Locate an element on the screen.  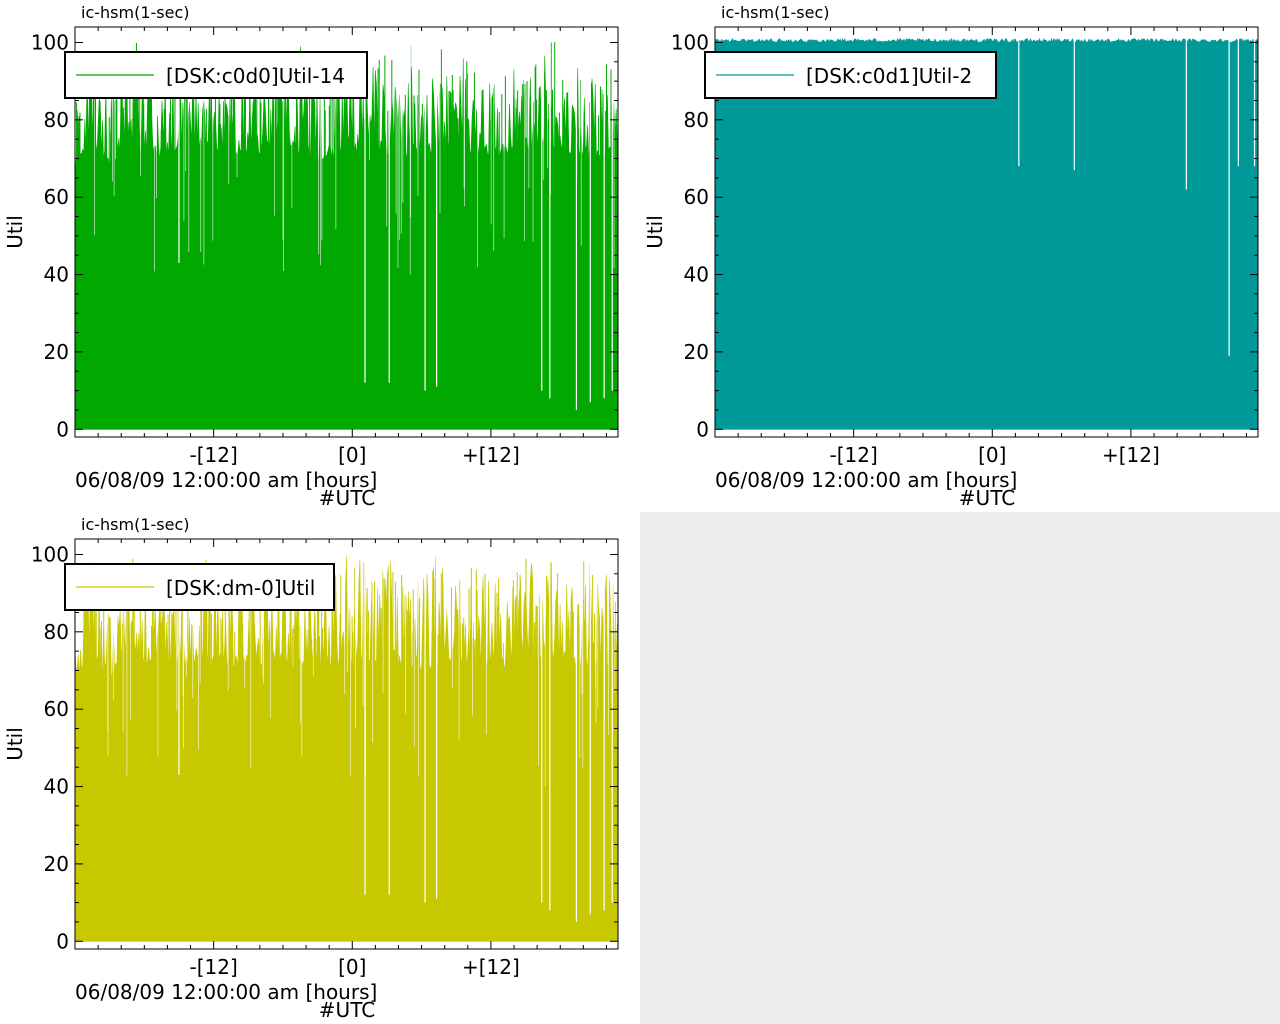
legend: [DSK:dm-0]Util is located at coordinates (199, 587).